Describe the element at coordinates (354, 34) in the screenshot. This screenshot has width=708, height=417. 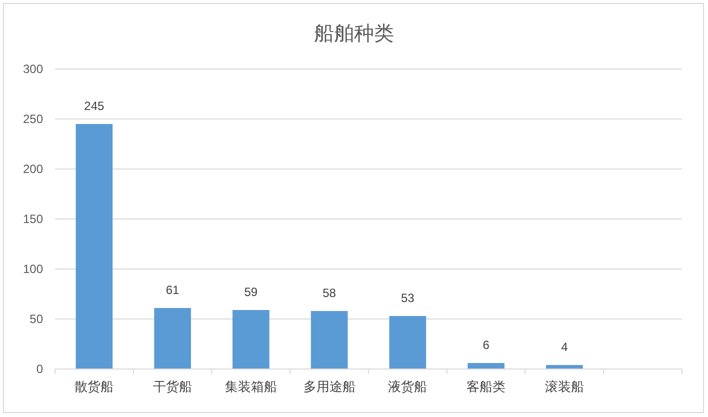
I see `chart-title: 船舶种类` at that location.